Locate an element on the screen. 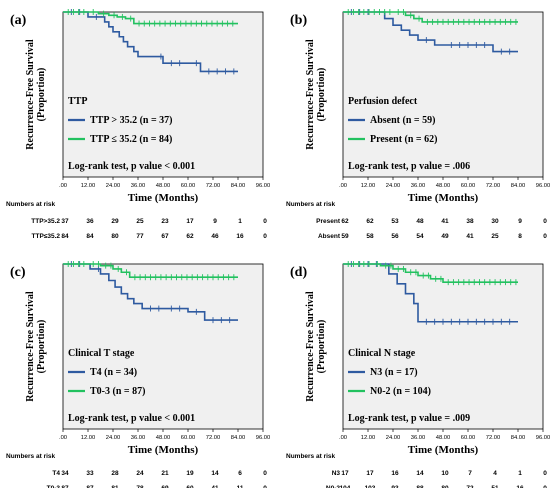 This screenshot has width=550, height=488. risk-value: 46 is located at coordinates (215, 236).